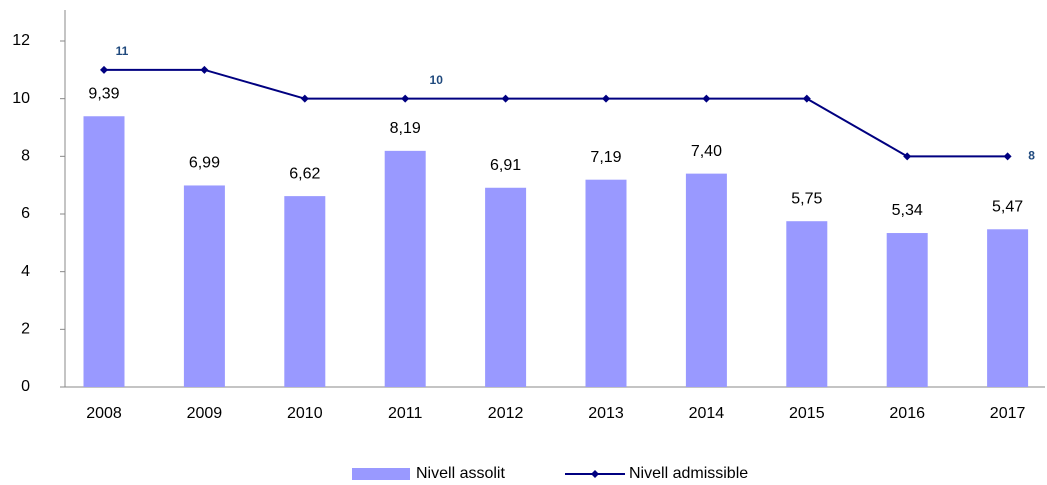 This screenshot has width=1047, height=485. I want to click on x-tick-label: 2012, so click(506, 413).